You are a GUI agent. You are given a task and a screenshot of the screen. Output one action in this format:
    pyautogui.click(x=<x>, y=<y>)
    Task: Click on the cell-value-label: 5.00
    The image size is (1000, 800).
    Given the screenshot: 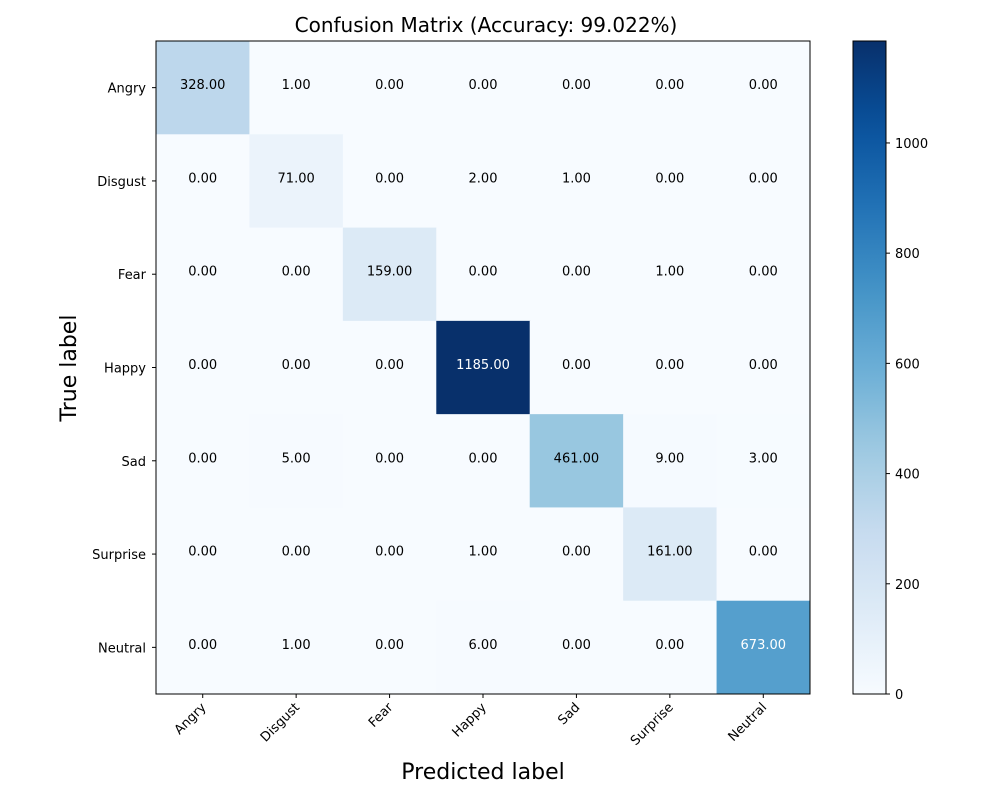 What is the action you would take?
    pyautogui.click(x=296, y=458)
    